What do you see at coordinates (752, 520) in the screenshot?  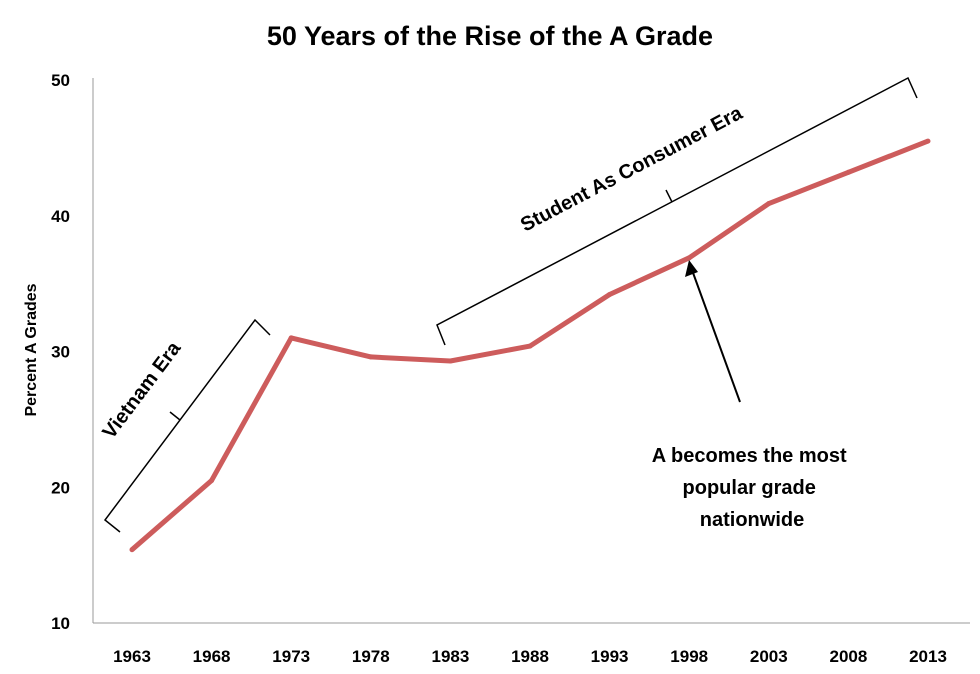 I see `annotation-line-3: nationwide` at bounding box center [752, 520].